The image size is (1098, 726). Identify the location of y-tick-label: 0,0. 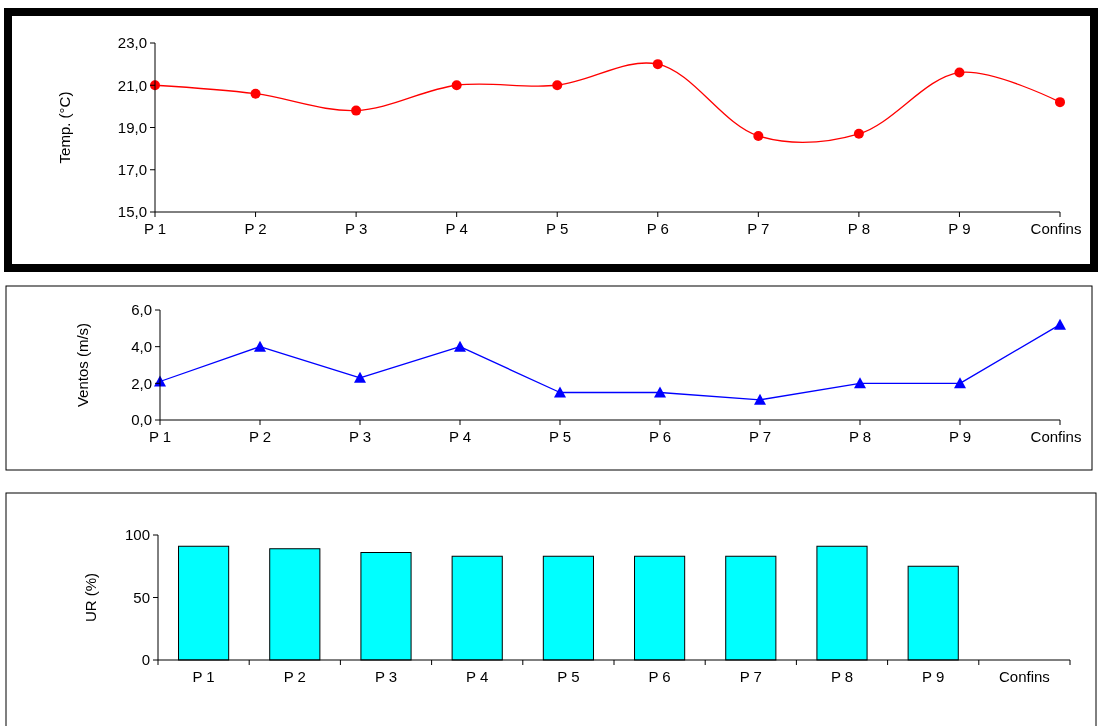
(141, 420).